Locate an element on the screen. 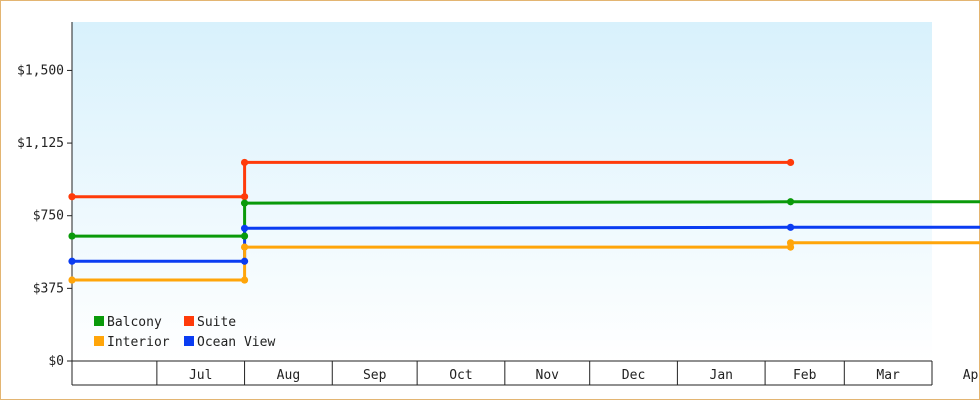  y-tick-label: $750 is located at coordinates (48, 216).